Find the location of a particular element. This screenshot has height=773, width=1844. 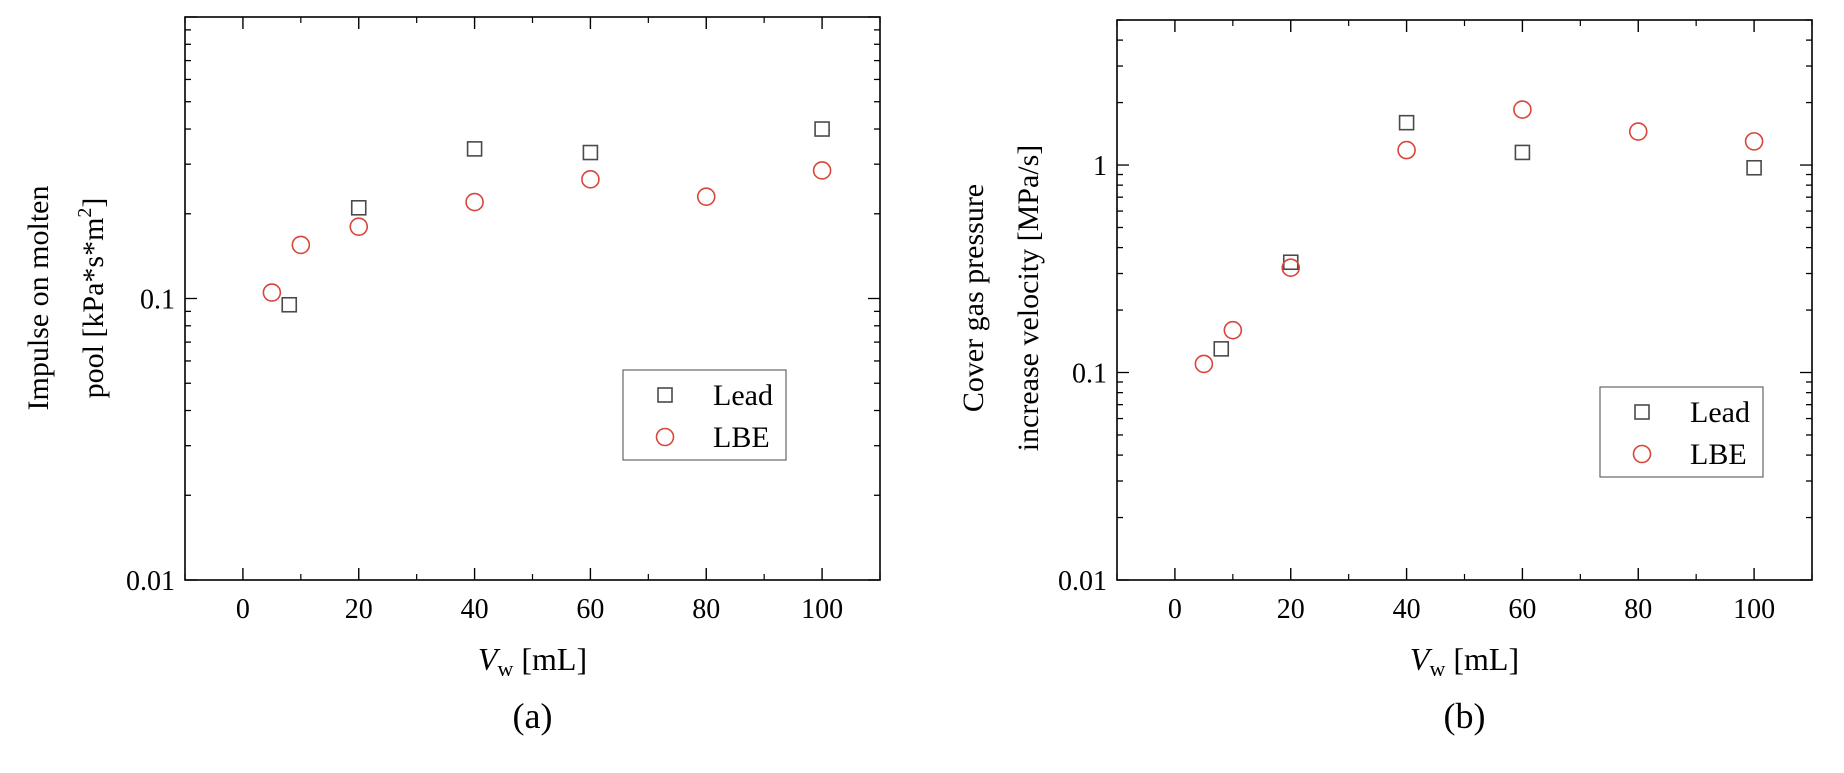

y-axis-label-part: pool [kPa*s*m is located at coordinates (93, 308).